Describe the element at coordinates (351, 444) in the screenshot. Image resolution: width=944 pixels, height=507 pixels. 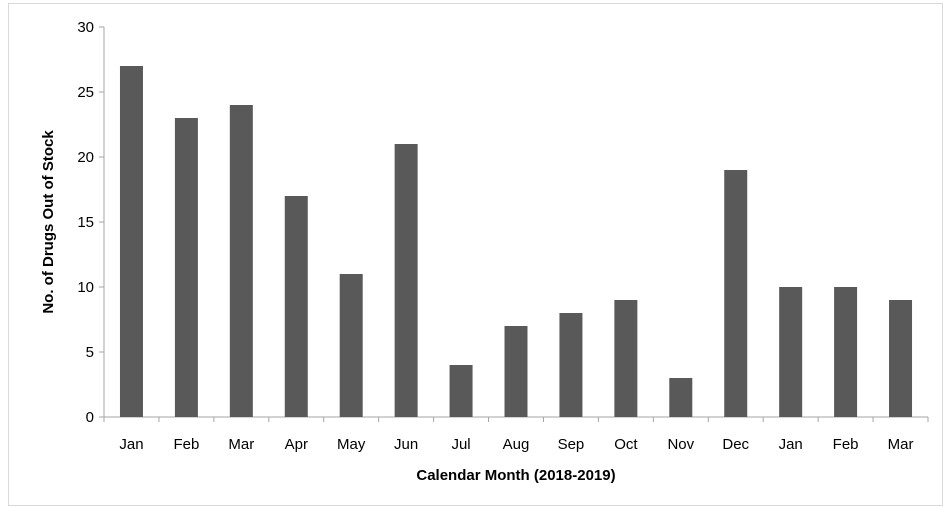
I see `x-tick-label: May` at that location.